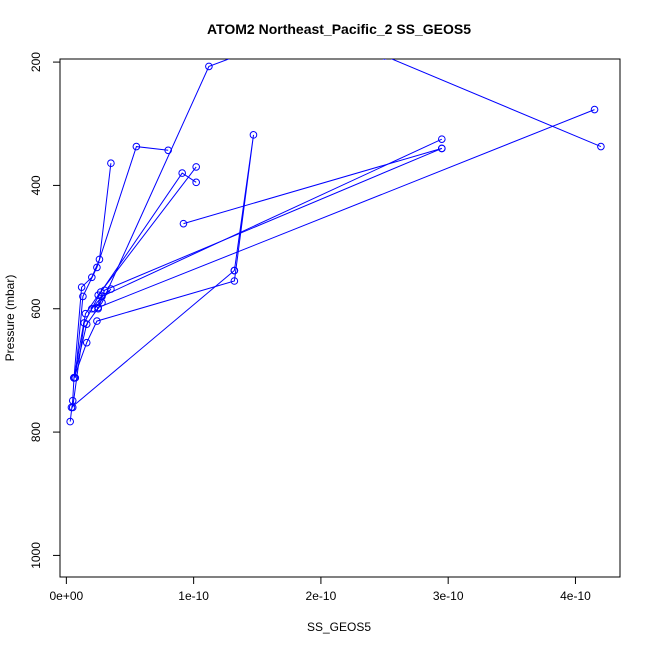 The image size is (650, 650). Describe the element at coordinates (448, 596) in the screenshot. I see `x-tick-label: 3e-10` at that location.